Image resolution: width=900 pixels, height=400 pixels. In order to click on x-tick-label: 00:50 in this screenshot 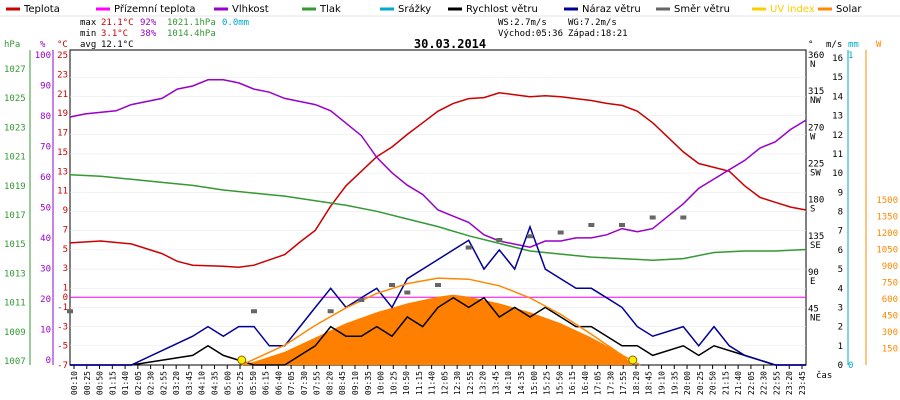, I will do `click(100, 383)`.